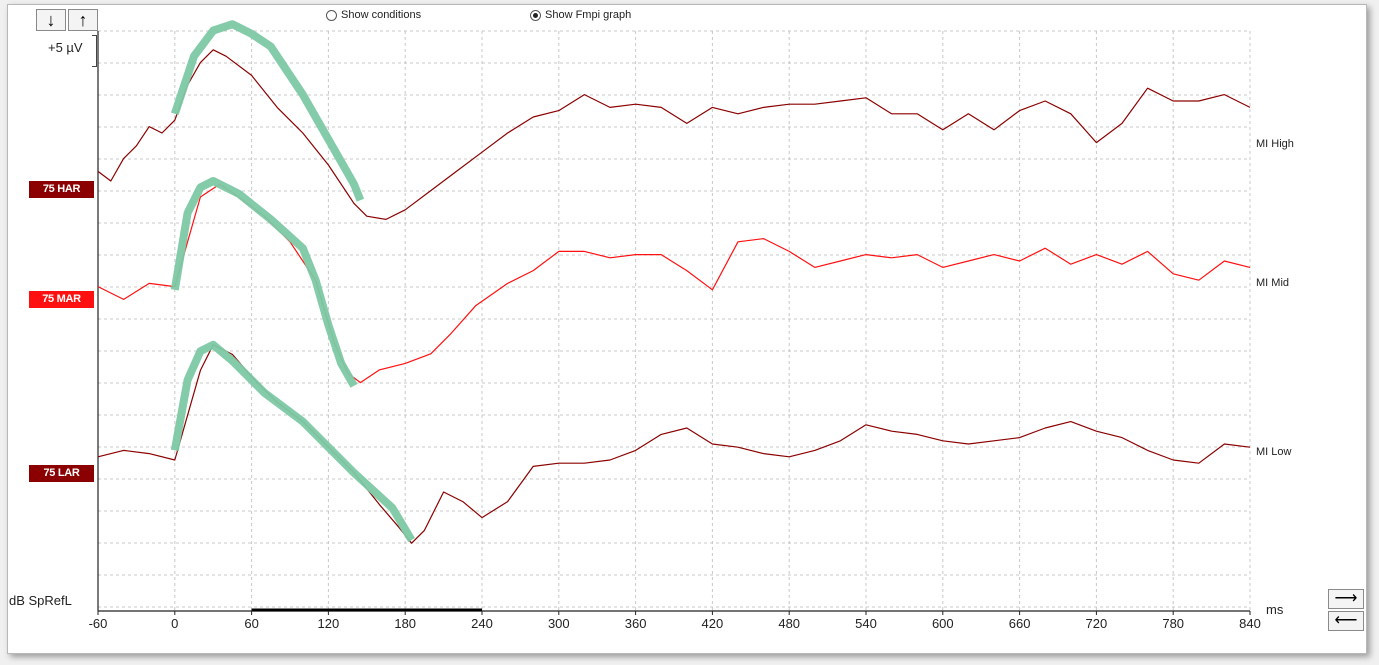  I want to click on x-tick-label: 120, so click(329, 623).